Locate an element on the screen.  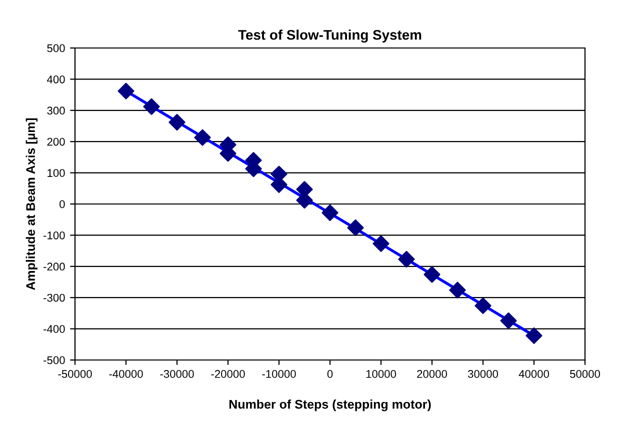
y-tick-label: -300 is located at coordinates (54, 298).